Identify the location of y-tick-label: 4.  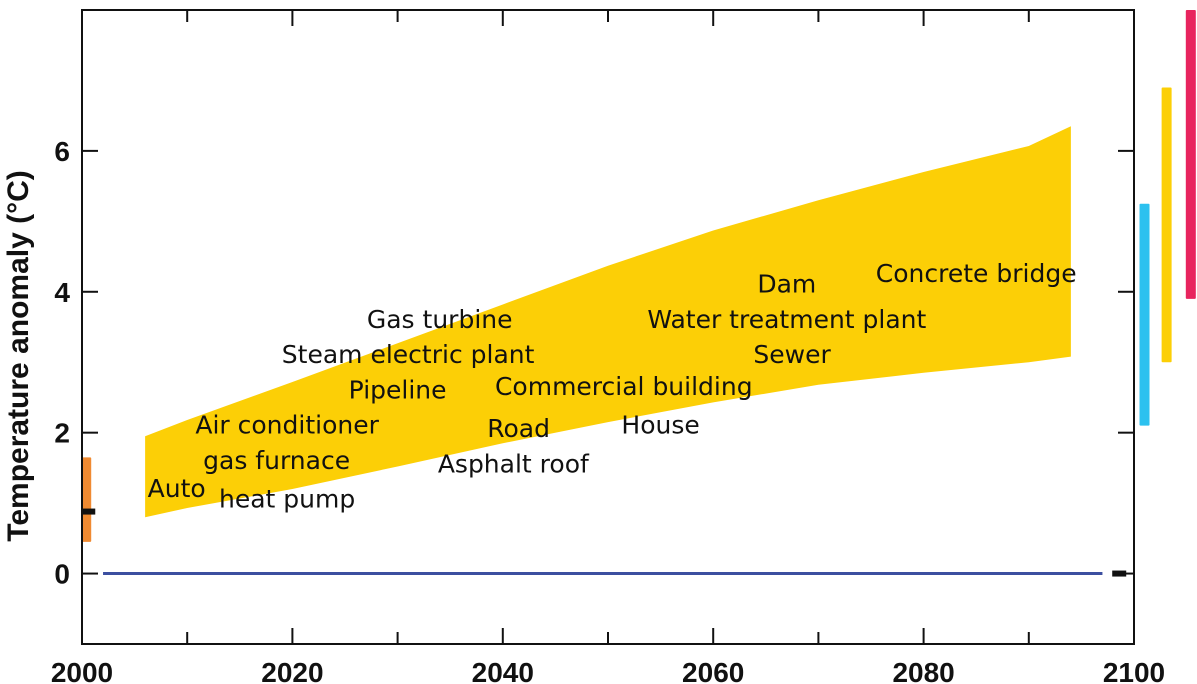
(62, 292).